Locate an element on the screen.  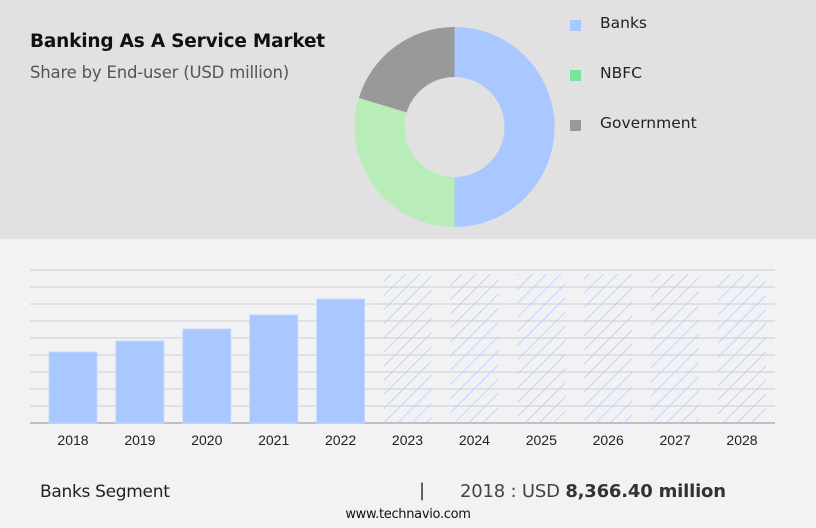
legend-item-banks: Banks is located at coordinates (608, 23).